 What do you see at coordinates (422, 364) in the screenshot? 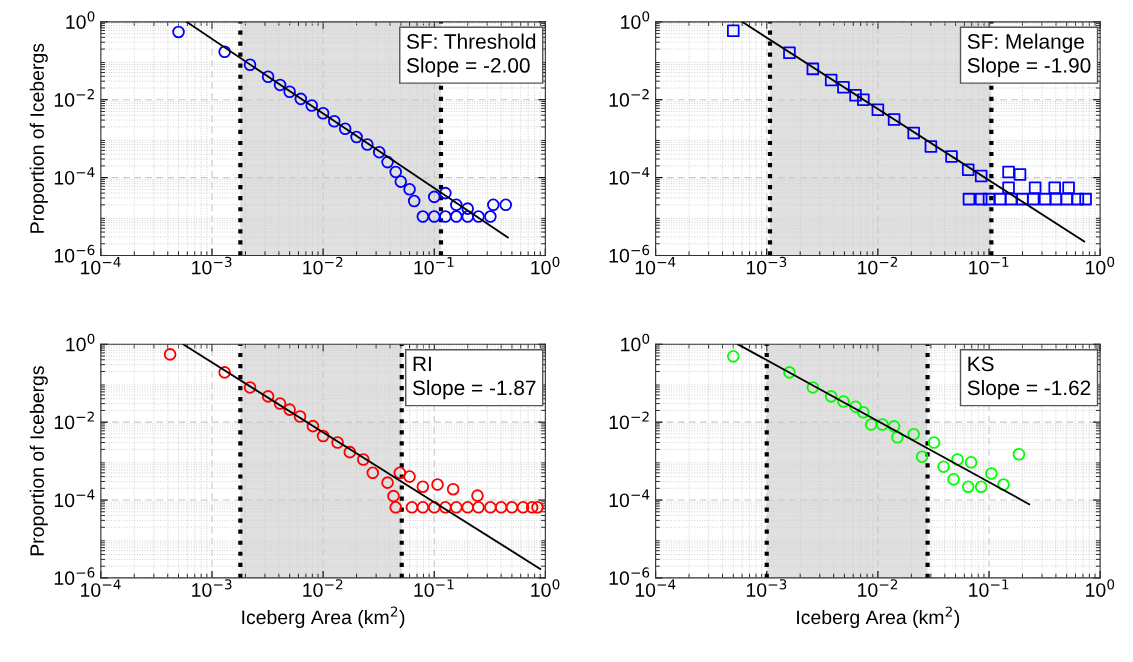
I see `annotation: RI` at bounding box center [422, 364].